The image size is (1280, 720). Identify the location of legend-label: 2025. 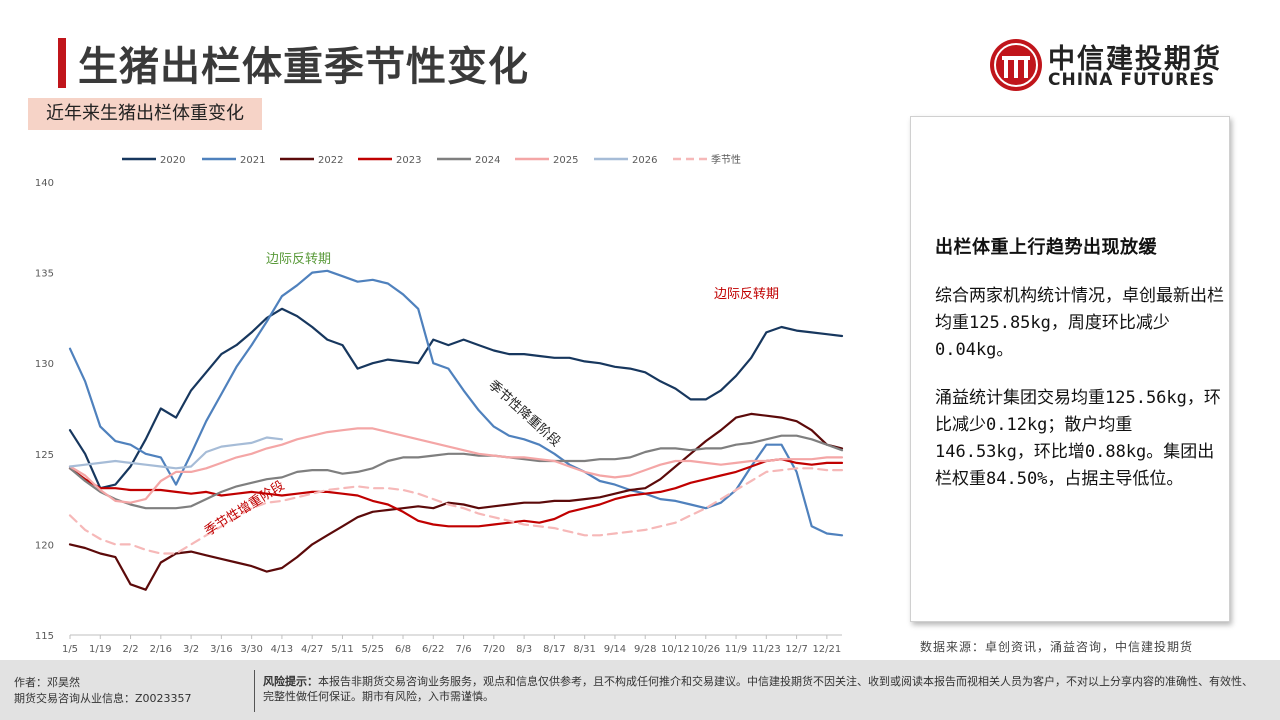
(565, 160).